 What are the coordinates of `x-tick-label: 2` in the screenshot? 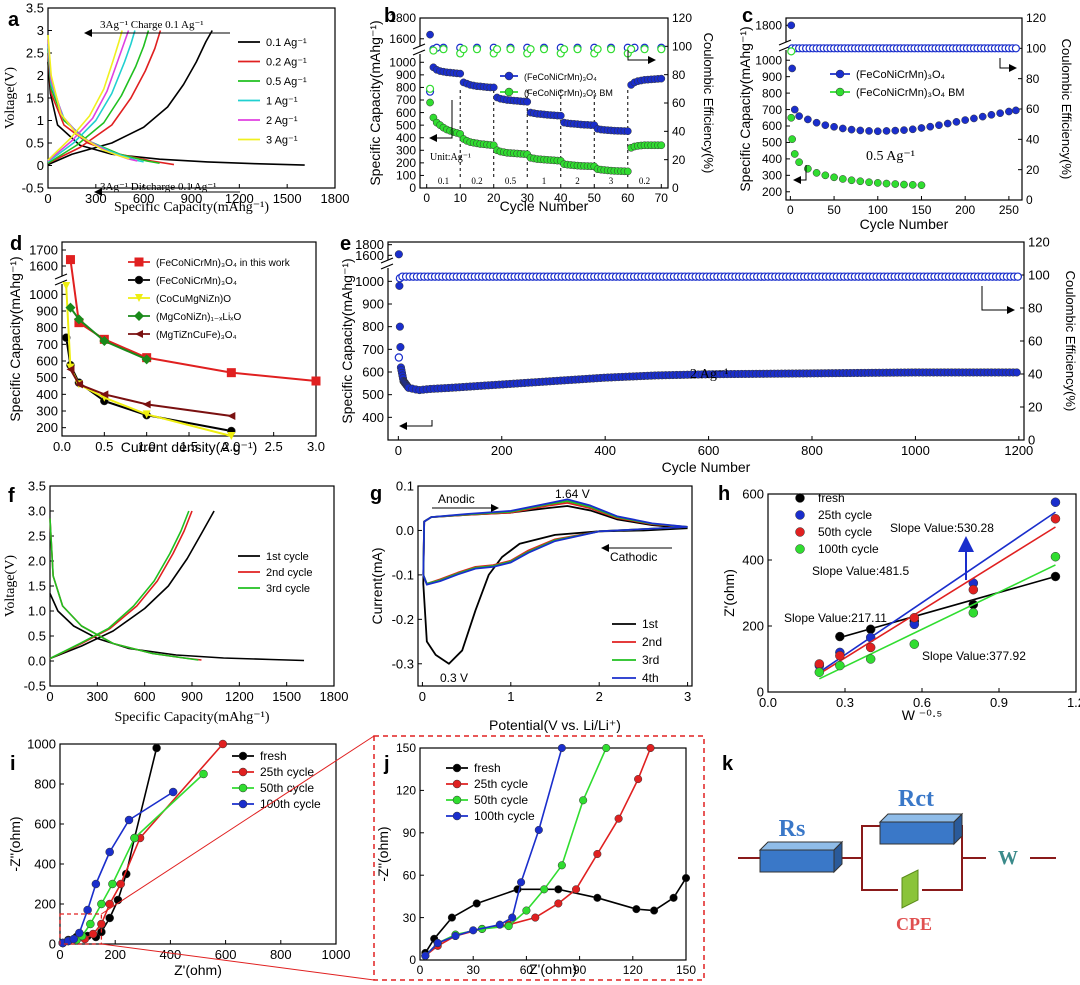 It's located at (599, 696).